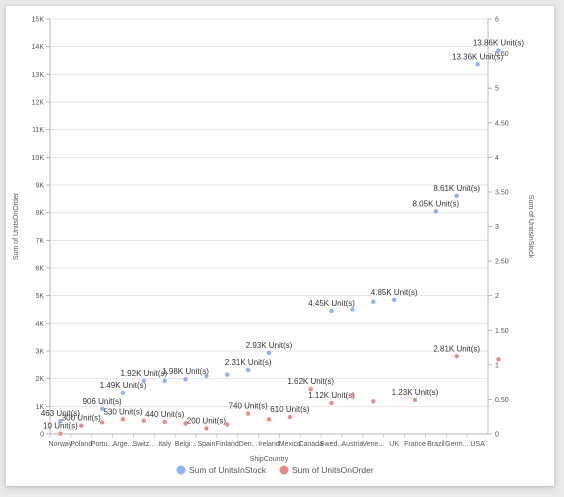 This screenshot has width=564, height=497. What do you see at coordinates (206, 444) in the screenshot?
I see `x-axis-tick-label: Spain` at bounding box center [206, 444].